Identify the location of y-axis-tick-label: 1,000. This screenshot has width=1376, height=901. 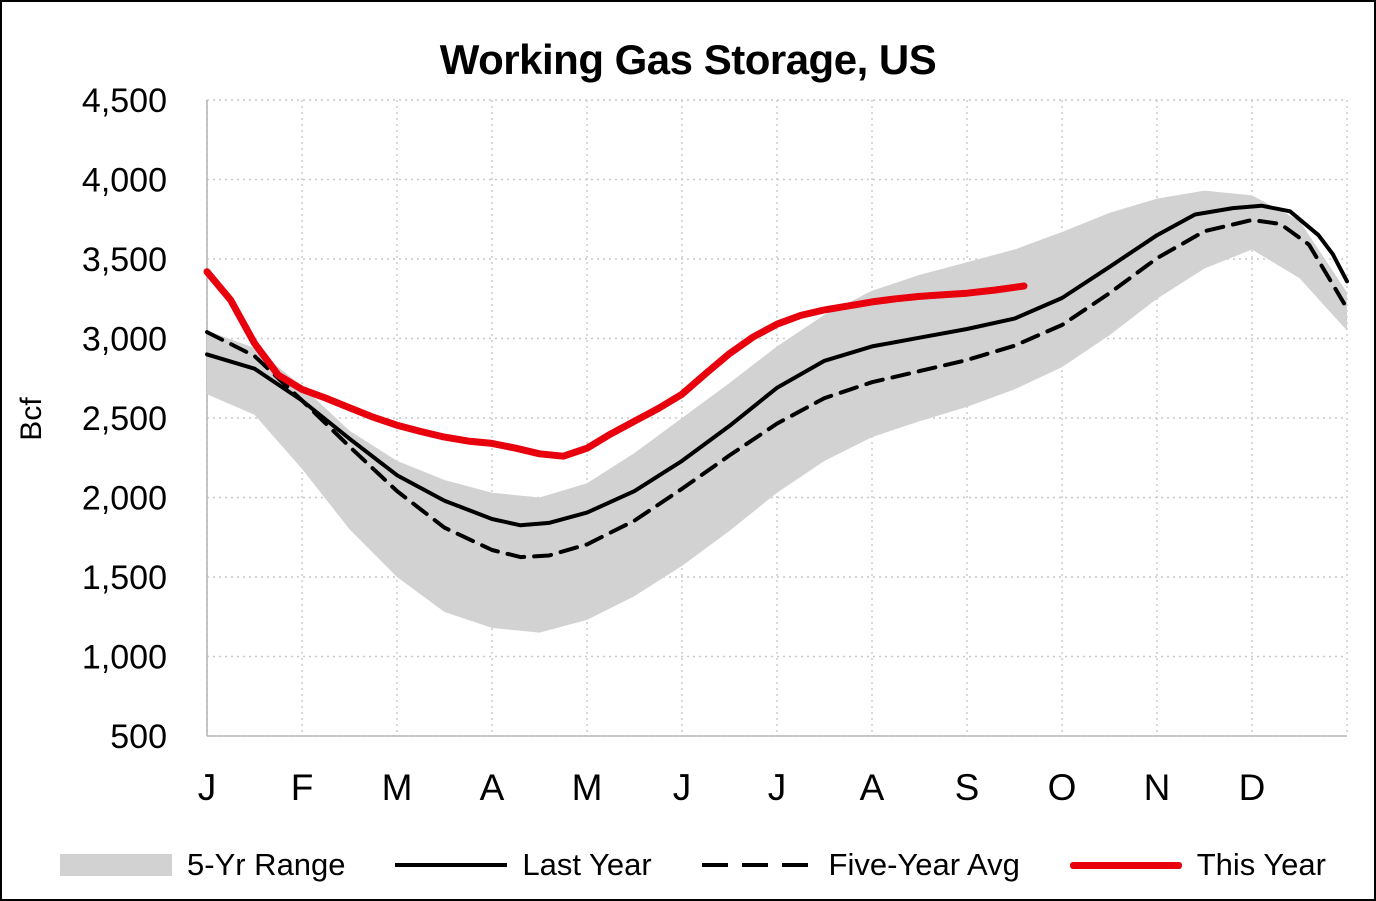
(124, 658).